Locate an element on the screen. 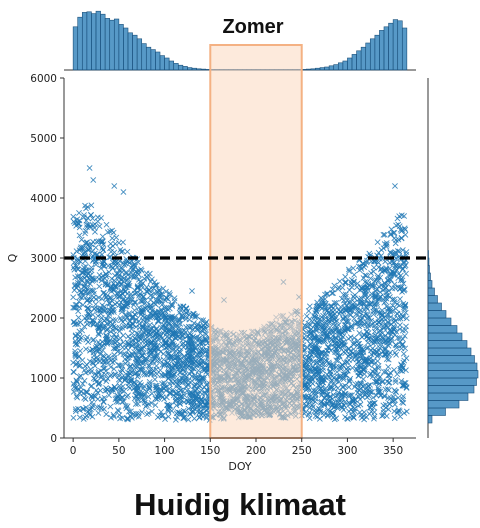 This screenshot has height=528, width=480. highlight-rect is located at coordinates (256, 241).